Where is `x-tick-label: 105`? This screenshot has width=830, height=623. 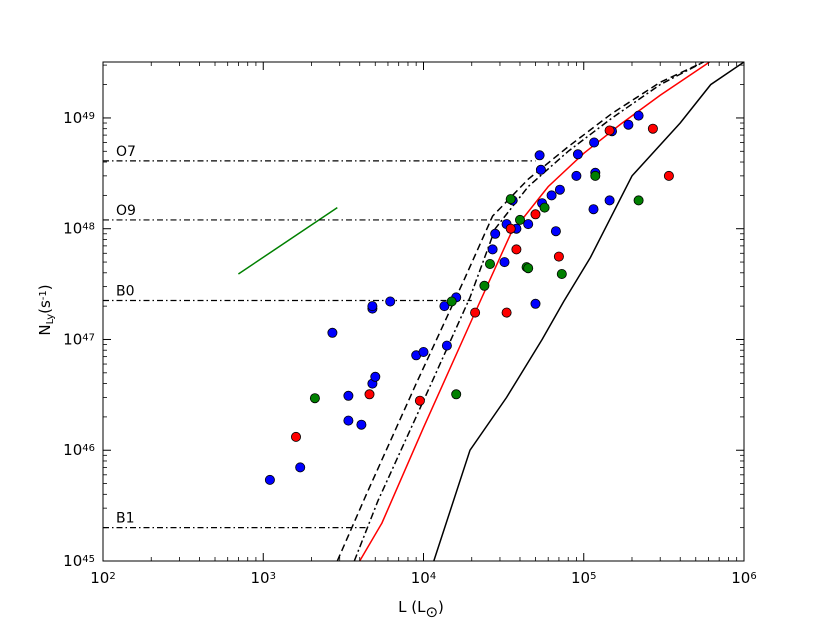
x-tick-label: 105 is located at coordinates (583, 578).